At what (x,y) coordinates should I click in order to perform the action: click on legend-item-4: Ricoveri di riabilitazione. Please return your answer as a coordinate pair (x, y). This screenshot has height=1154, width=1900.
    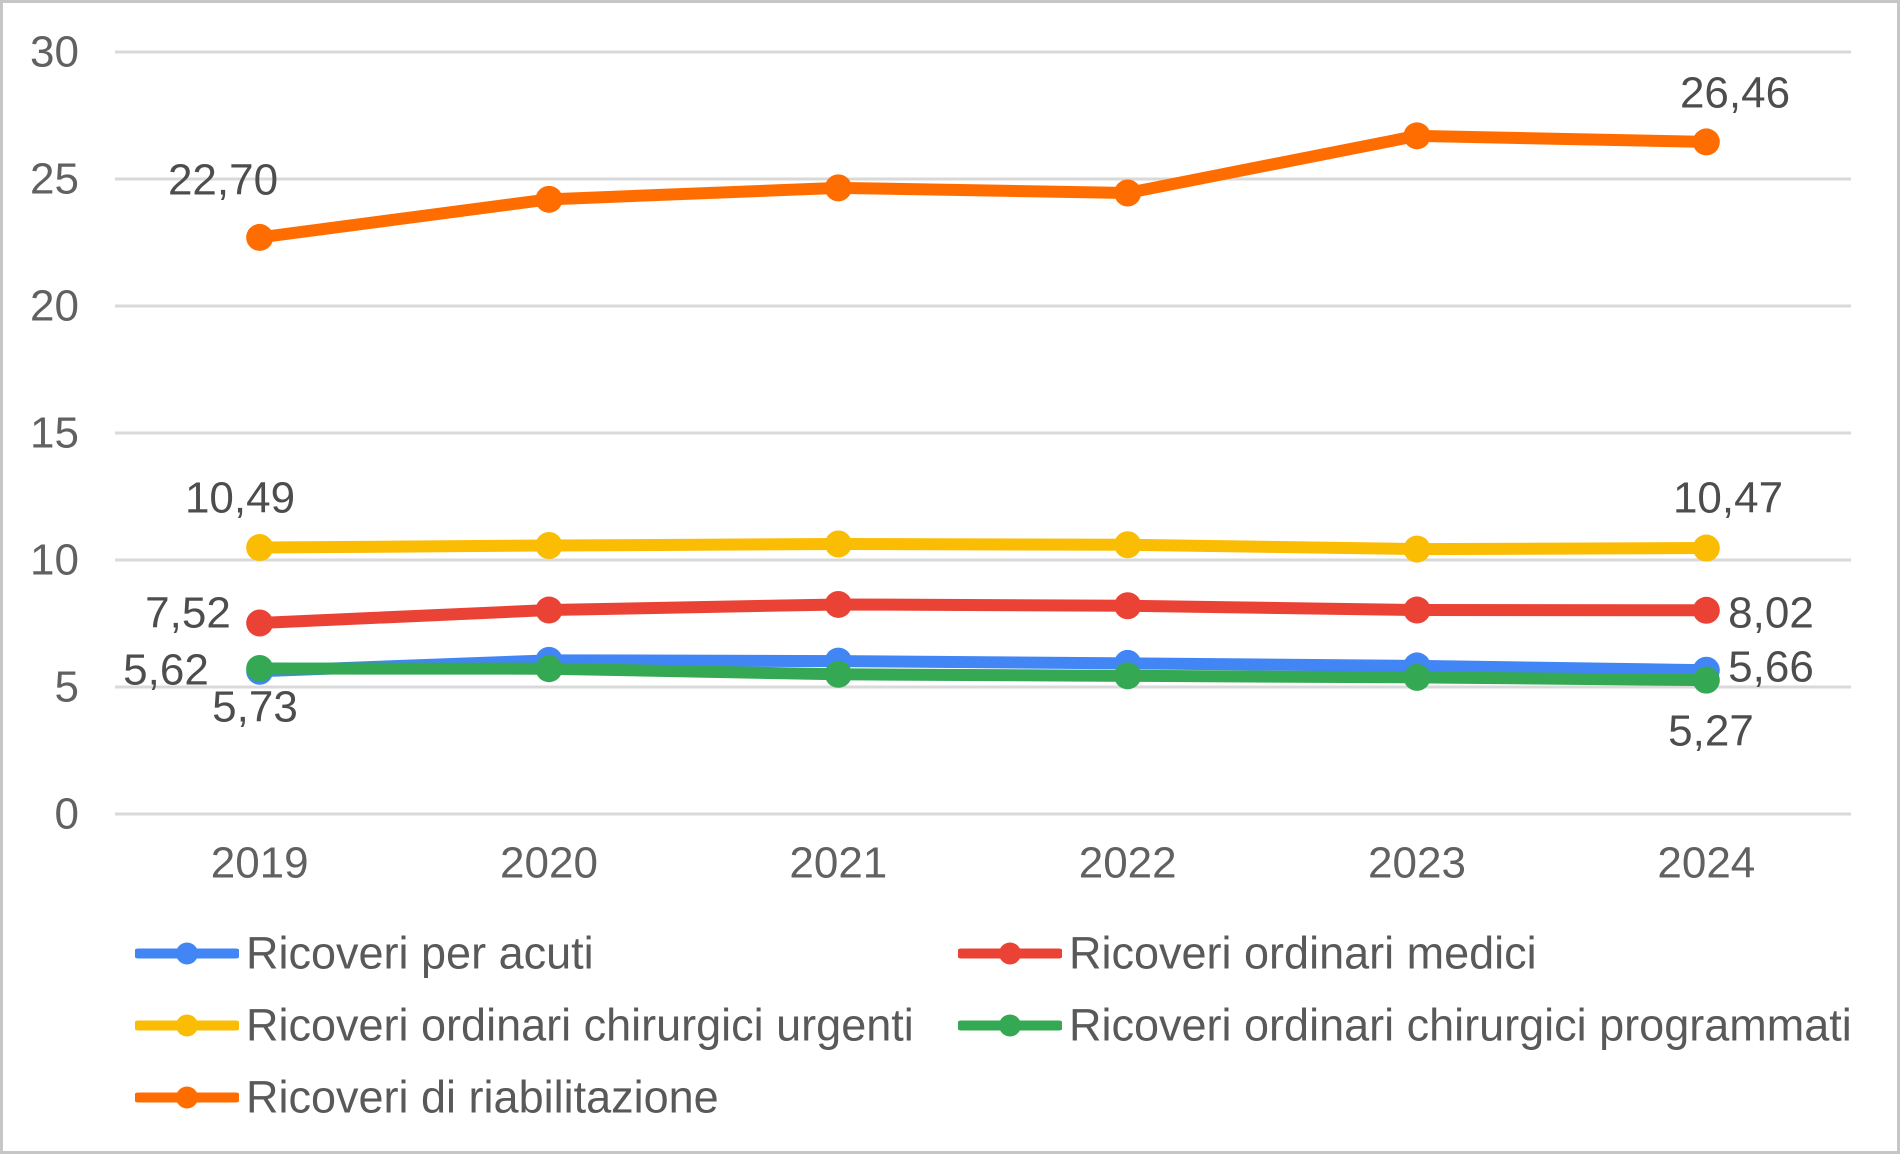
    Looking at the image, I should click on (427, 1097).